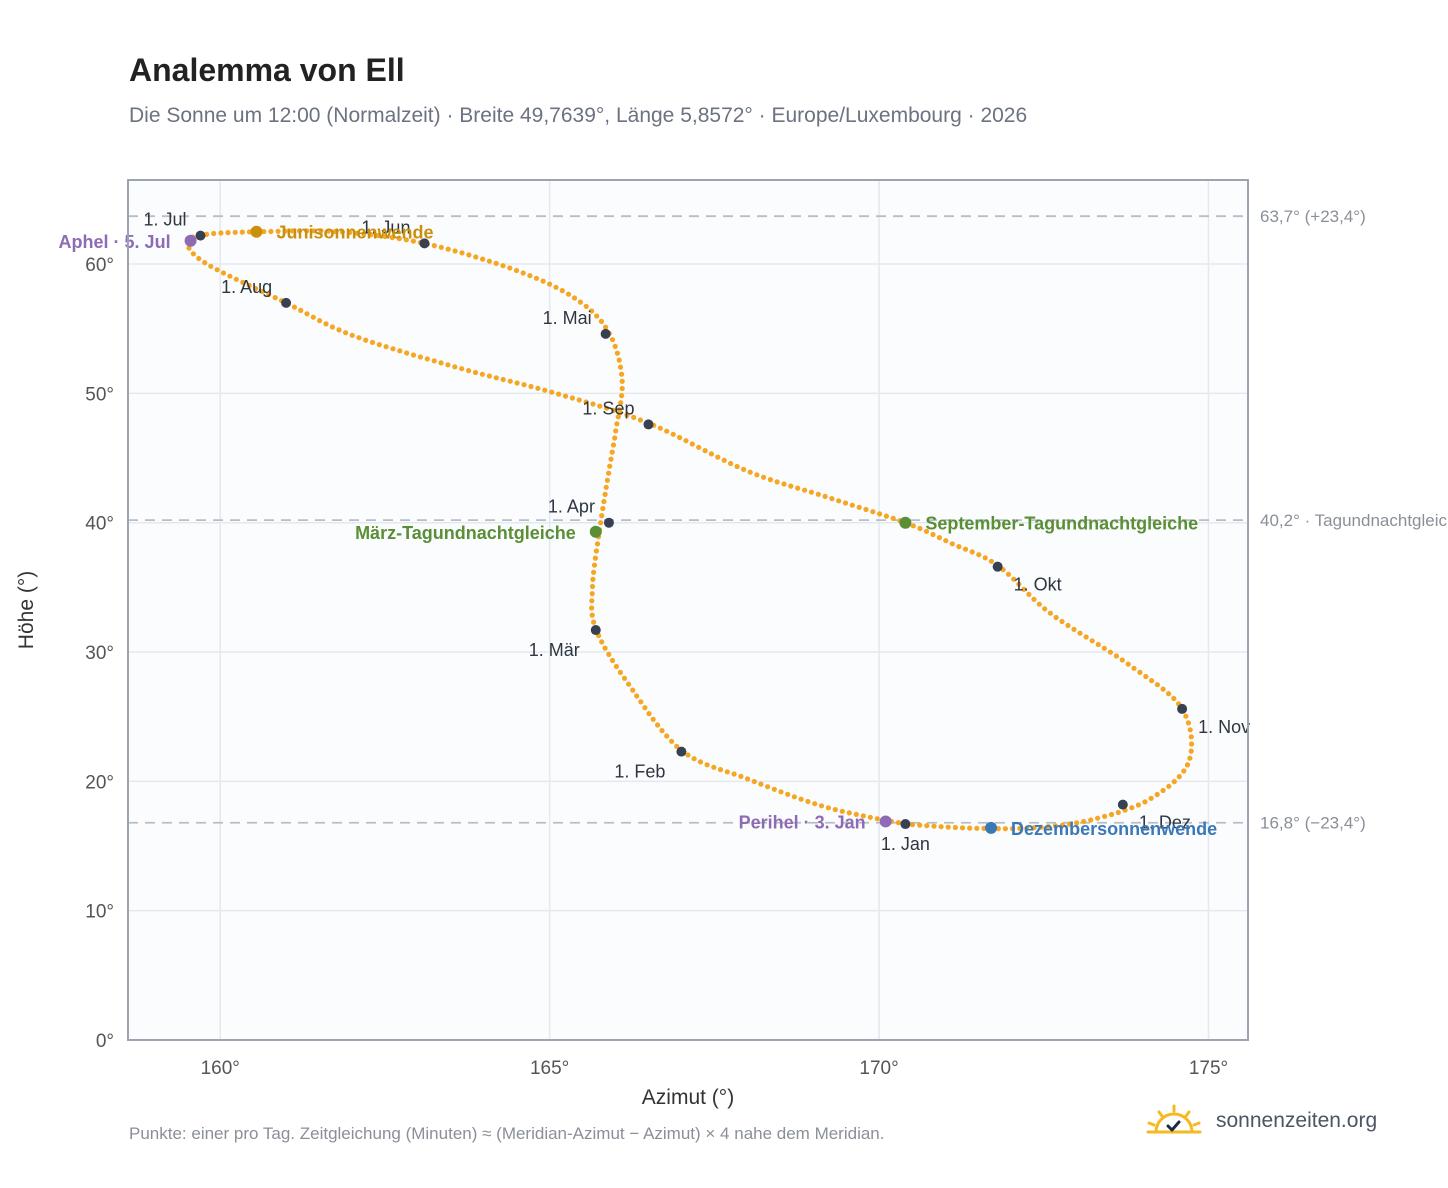 This screenshot has height=1188, width=1448. What do you see at coordinates (1261, 1121) in the screenshot?
I see `brand: sonnenzeiten.org` at bounding box center [1261, 1121].